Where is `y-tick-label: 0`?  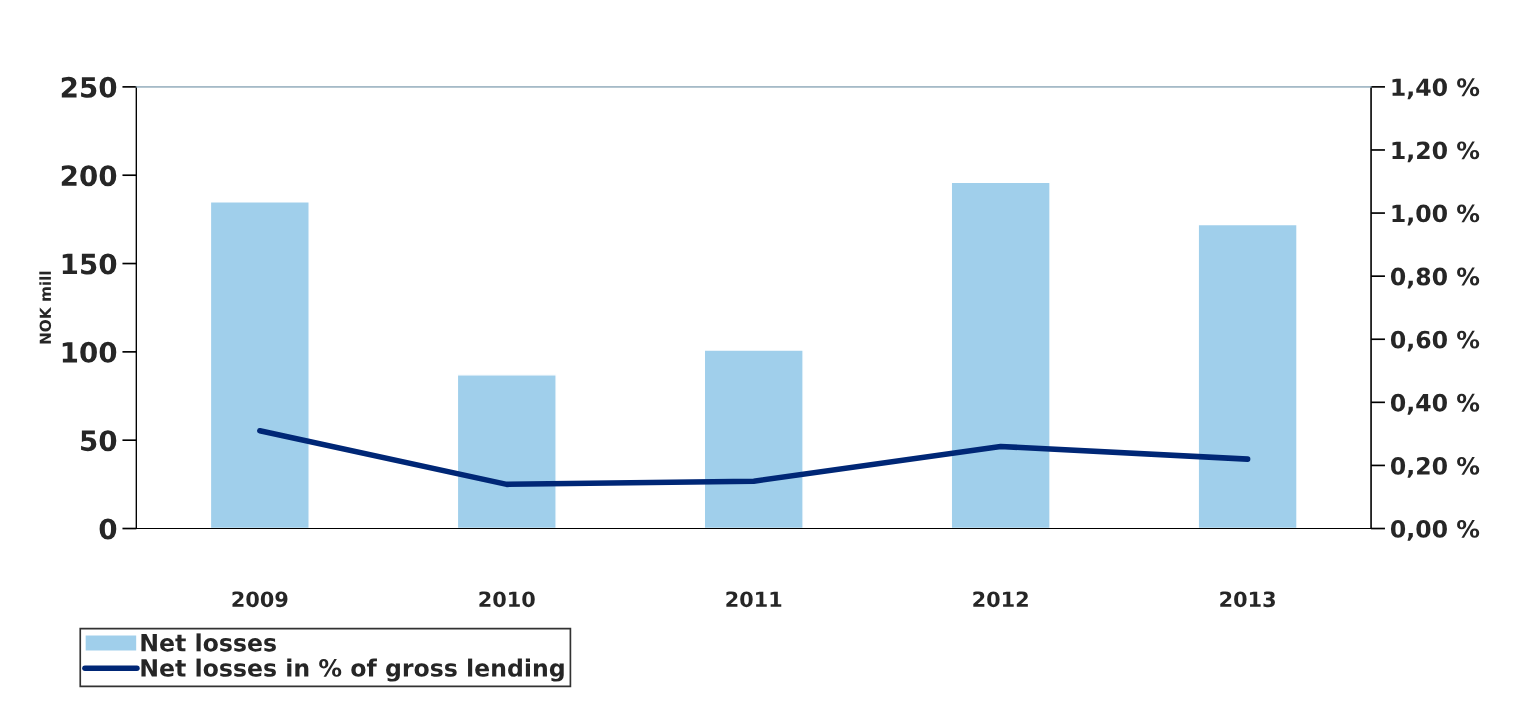 y-tick-label: 0 is located at coordinates (108, 529).